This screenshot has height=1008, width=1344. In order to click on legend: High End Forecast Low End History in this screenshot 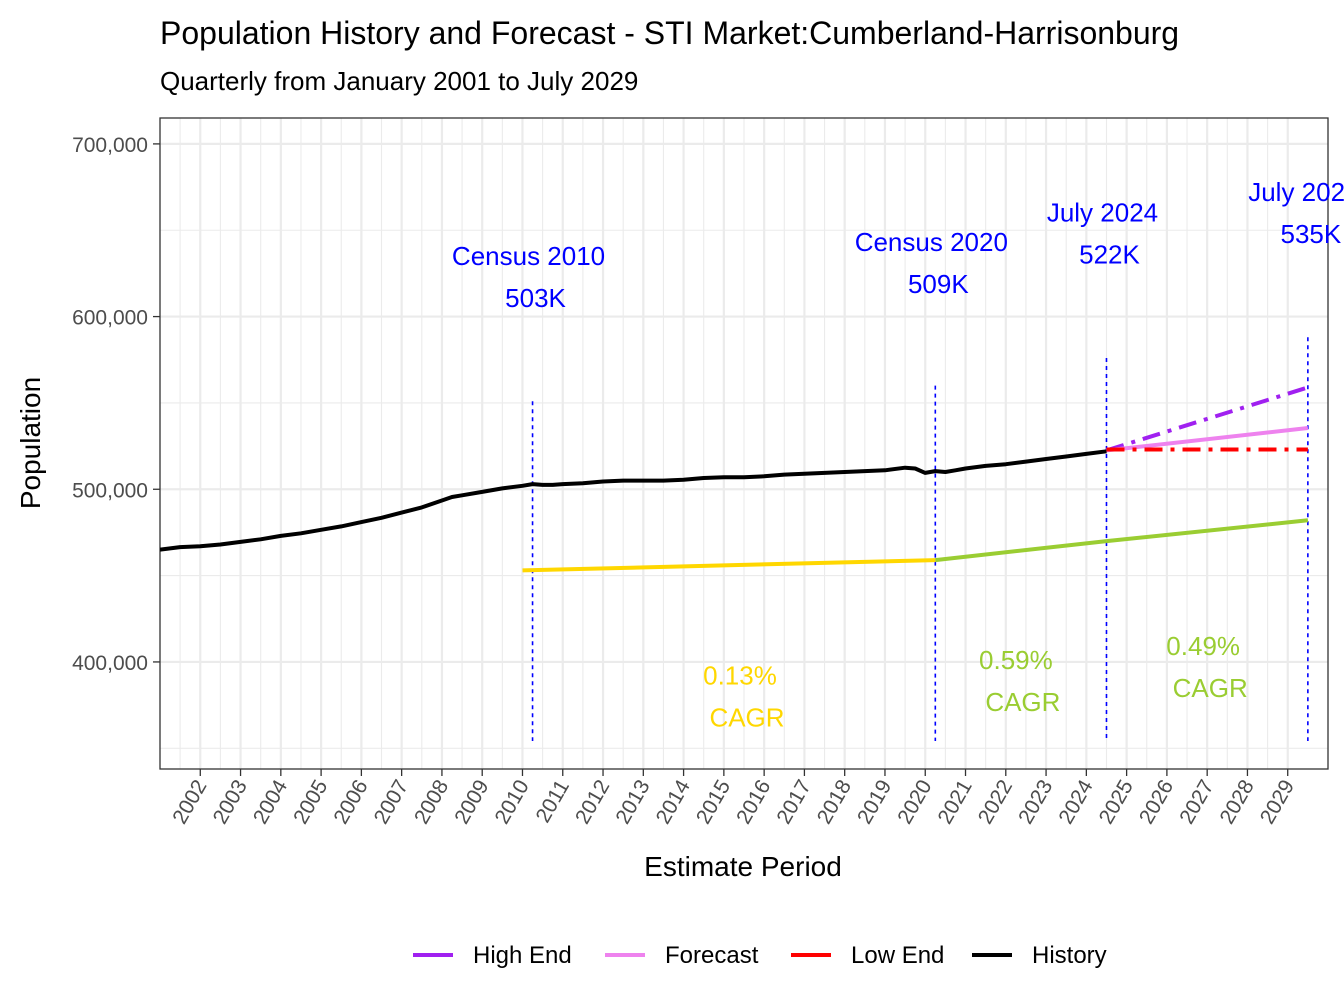, I will do `click(760, 955)`.